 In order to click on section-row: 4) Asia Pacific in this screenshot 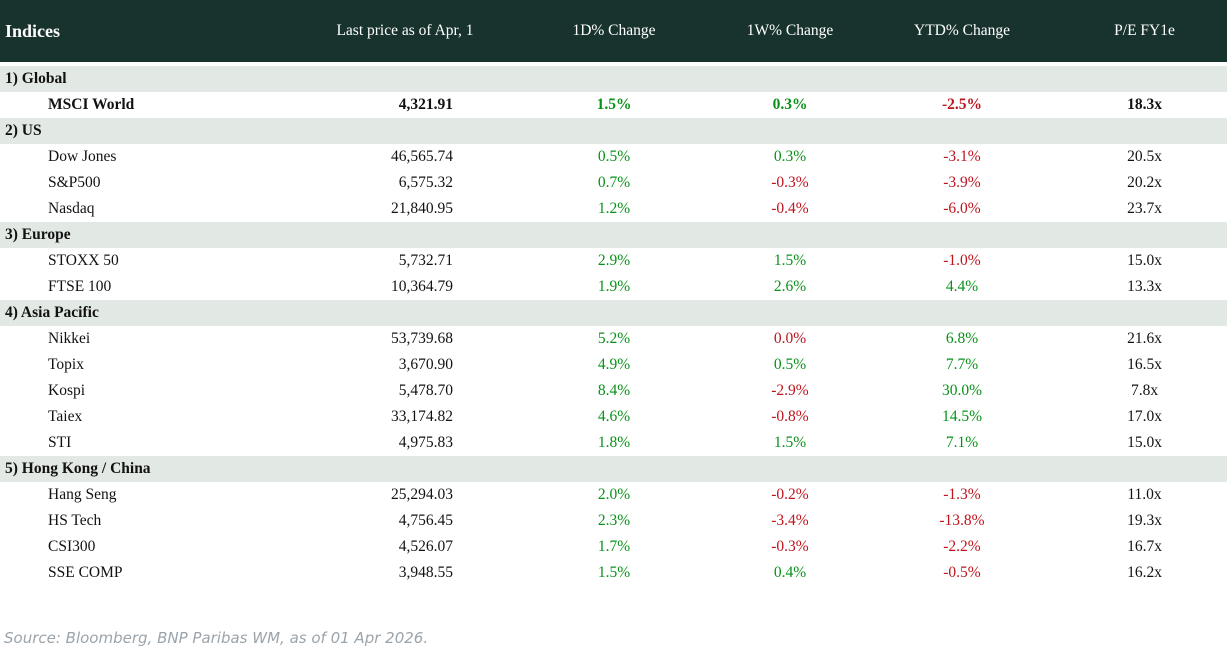, I will do `click(613, 313)`.